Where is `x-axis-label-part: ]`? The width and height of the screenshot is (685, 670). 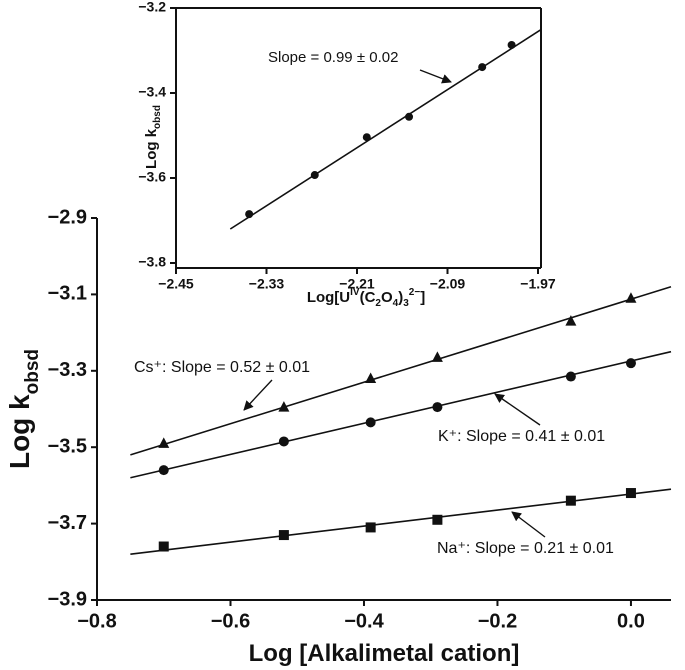
x-axis-label-part: ] is located at coordinates (422, 297).